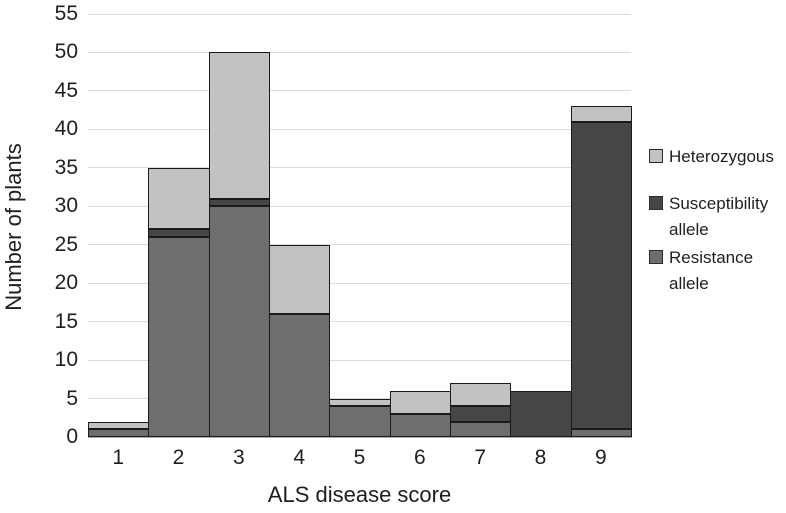  Describe the element at coordinates (656, 156) in the screenshot. I see `legend-swatch-heterozygous-icon` at that location.